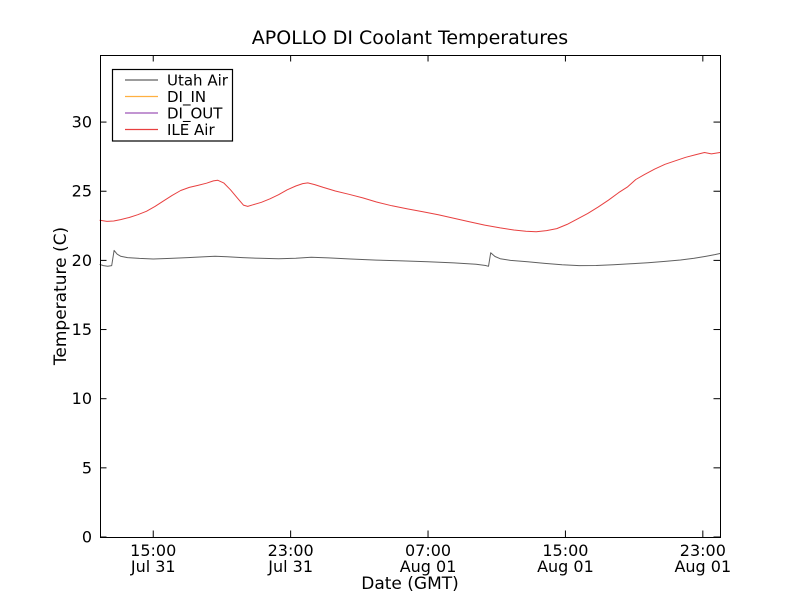 Image resolution: width=800 pixels, height=600 pixels. What do you see at coordinates (191, 130) in the screenshot?
I see `legend-label: ILE Air` at bounding box center [191, 130].